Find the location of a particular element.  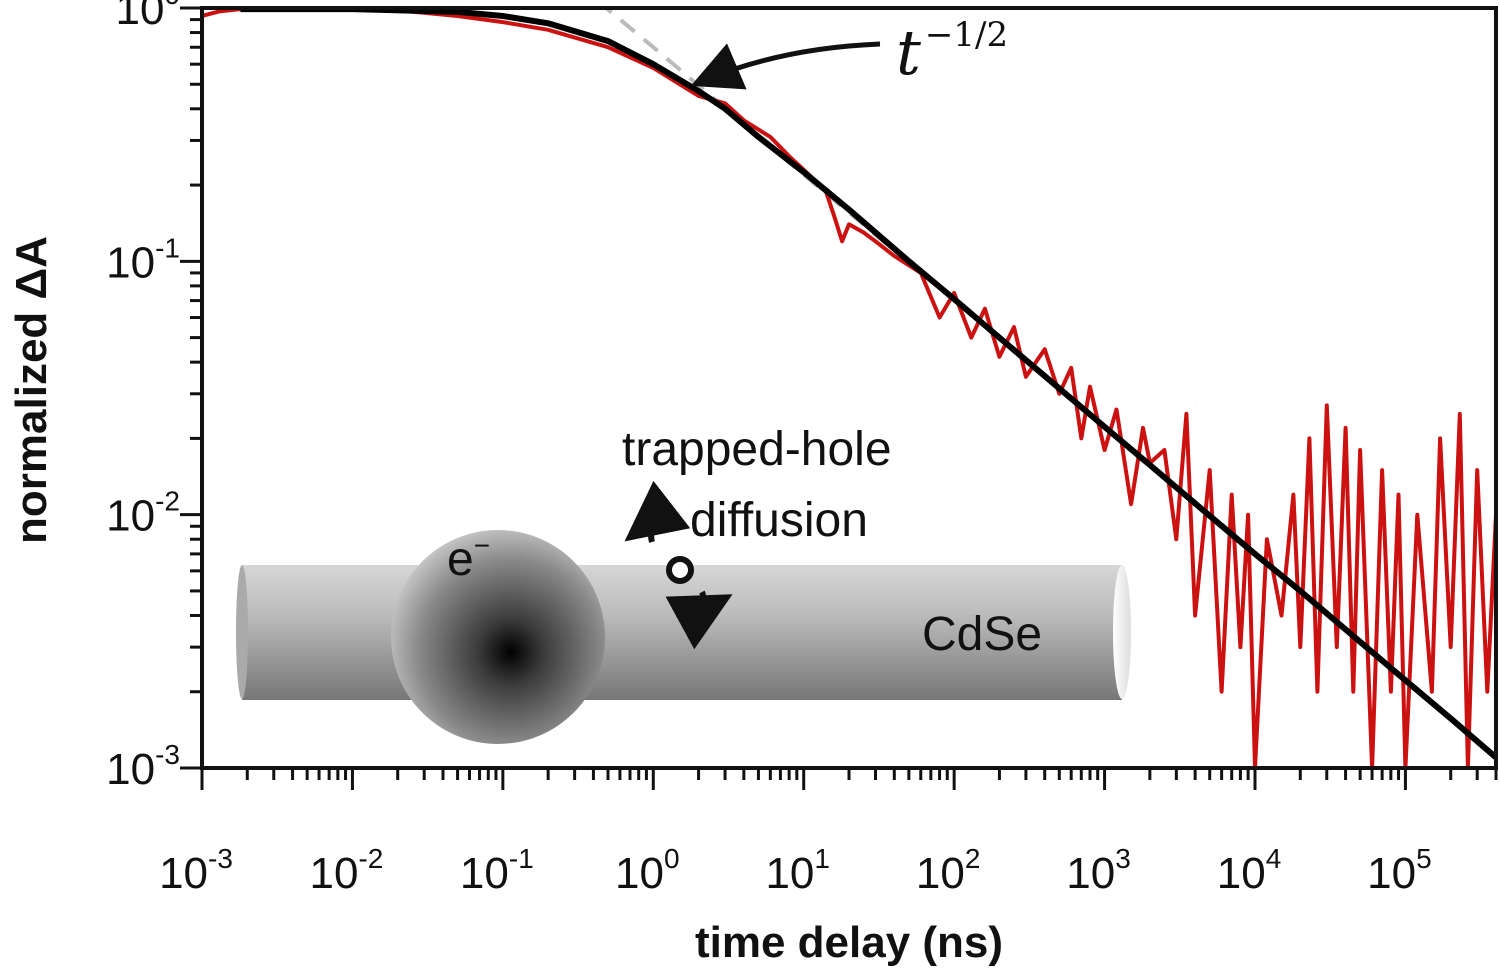

x-tick-label: 10⁻¹ is located at coordinates (497, 870).